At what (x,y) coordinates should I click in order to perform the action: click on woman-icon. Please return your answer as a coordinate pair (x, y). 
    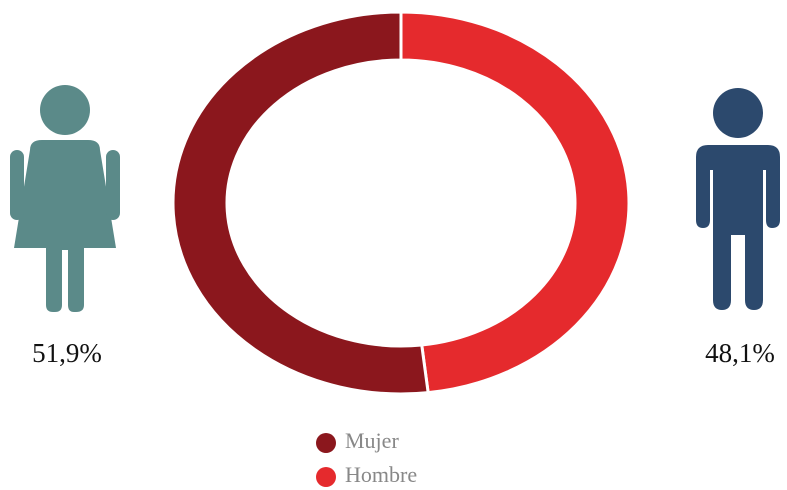
    Looking at the image, I should click on (65, 198).